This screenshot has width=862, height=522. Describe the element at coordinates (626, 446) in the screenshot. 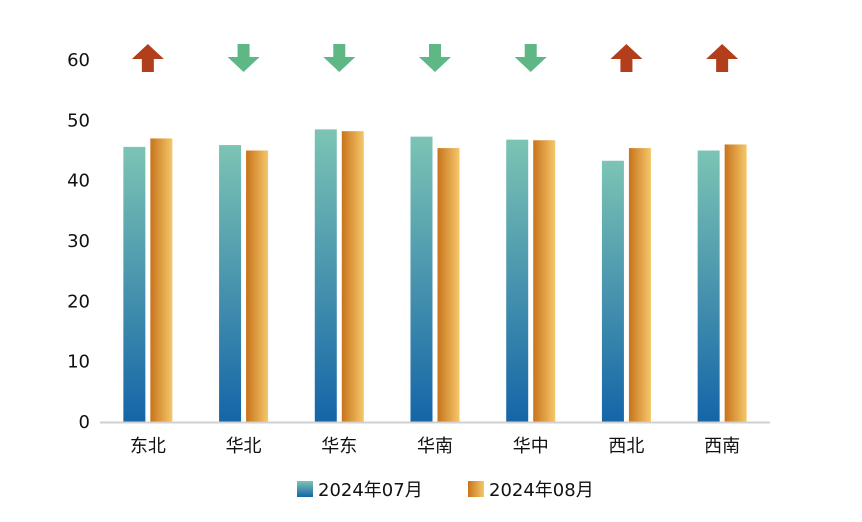

I see `x-tick-label: 西北` at that location.